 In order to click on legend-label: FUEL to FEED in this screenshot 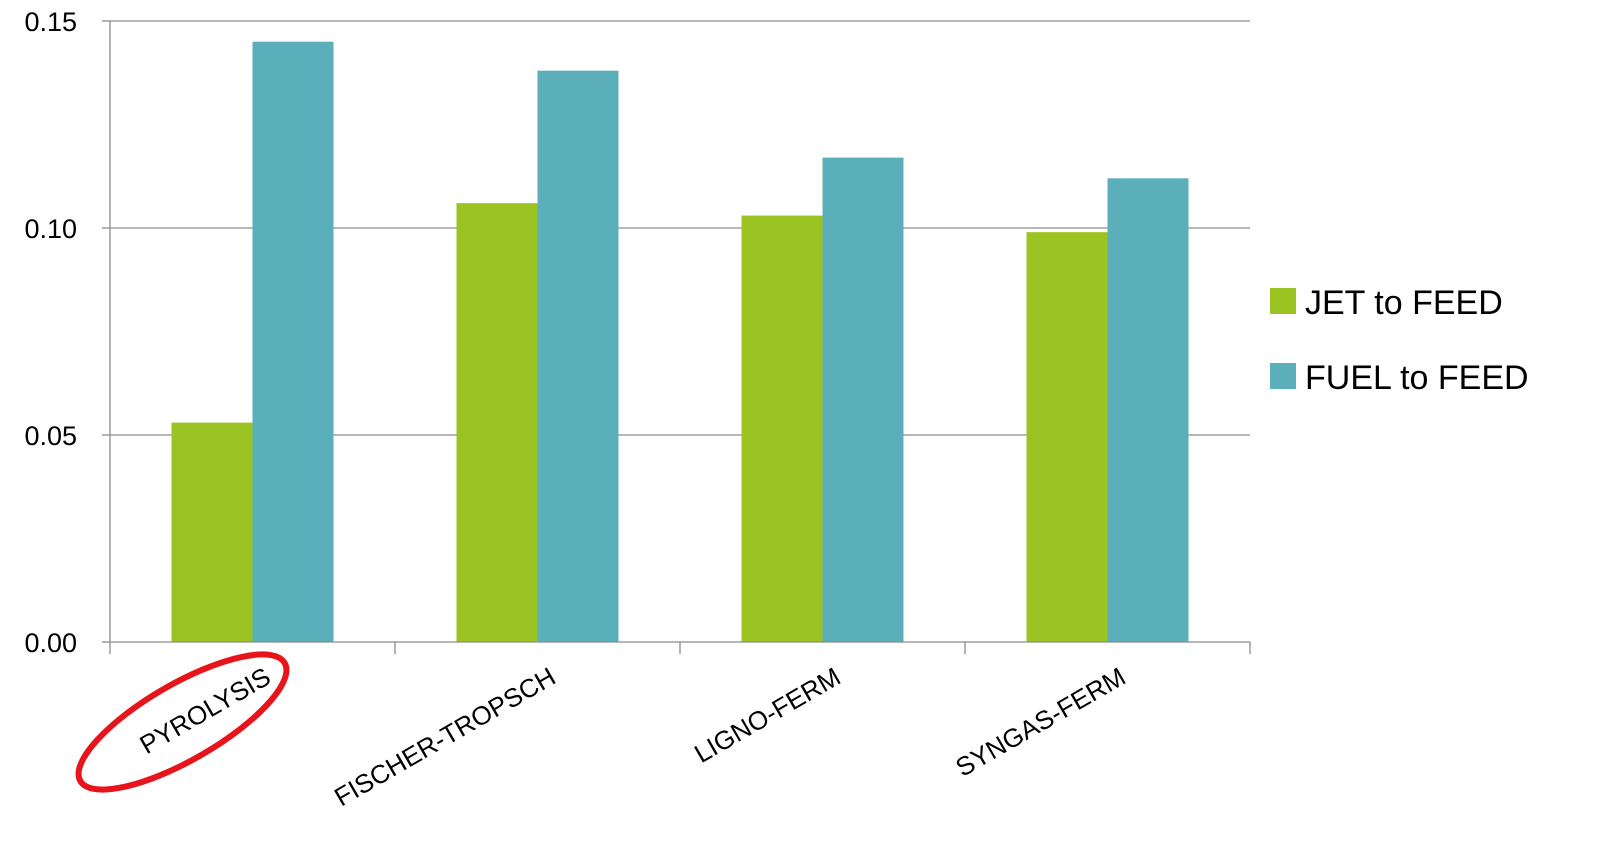, I will do `click(1417, 378)`.